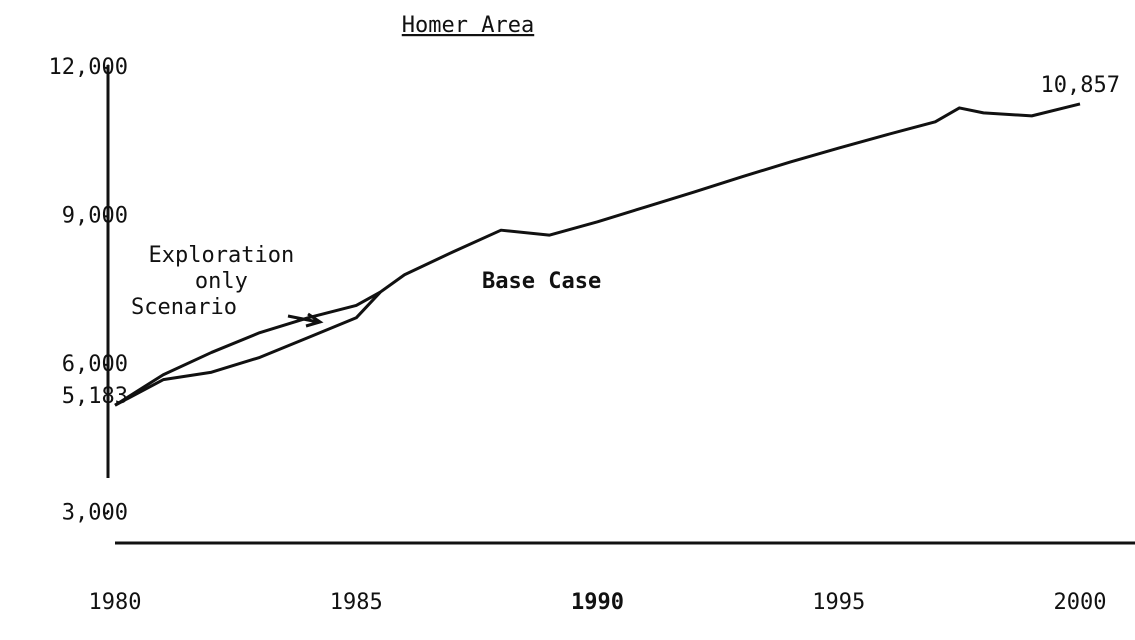  Describe the element at coordinates (95, 364) in the screenshot. I see `y-tick-label: 6,000` at that location.